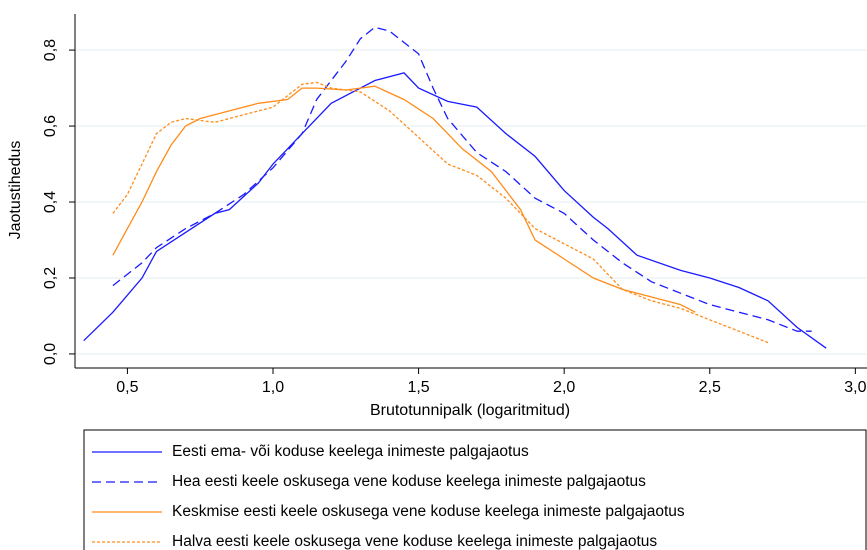 The height and width of the screenshot is (550, 867). What do you see at coordinates (50, 50) in the screenshot?
I see `y-tick-label: 0,8` at bounding box center [50, 50].